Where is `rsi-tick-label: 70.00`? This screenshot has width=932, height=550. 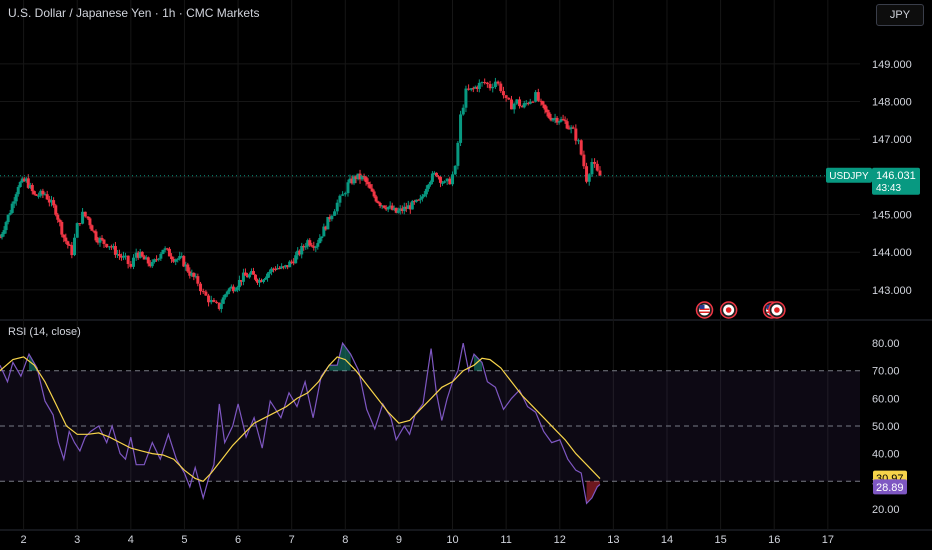
rsi-tick-label: 70.00 is located at coordinates (886, 372).